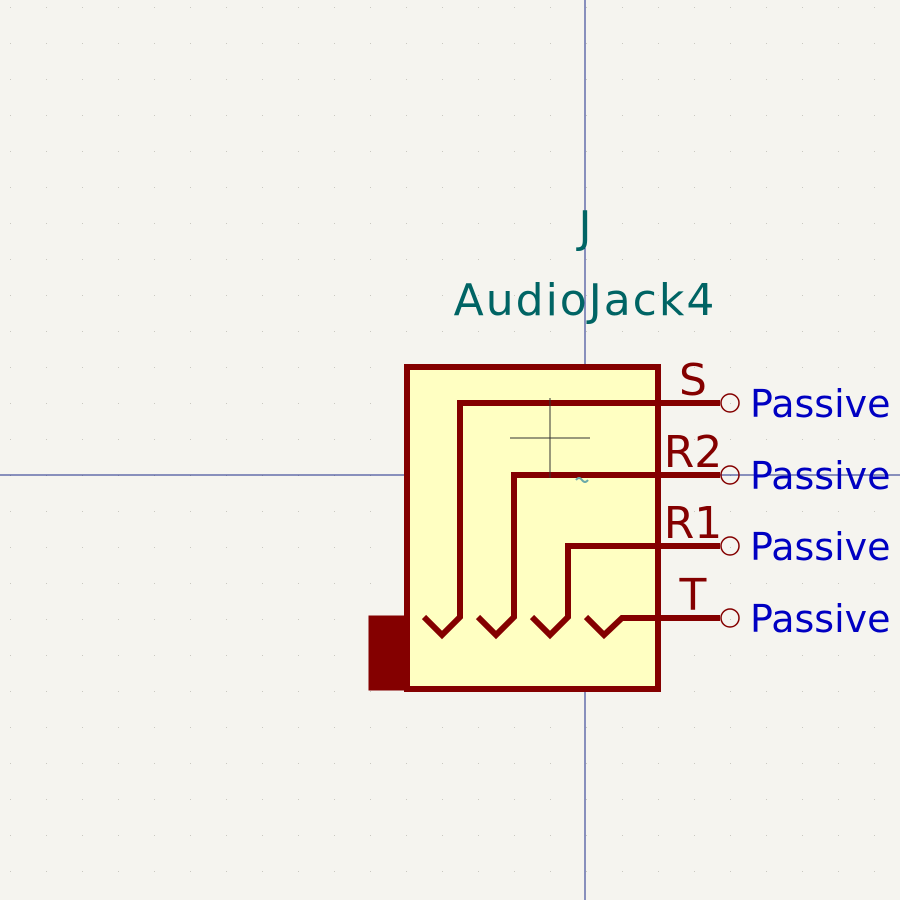 This screenshot has height=900, width=900. I want to click on pin-type-r1: Passive, so click(820, 547).